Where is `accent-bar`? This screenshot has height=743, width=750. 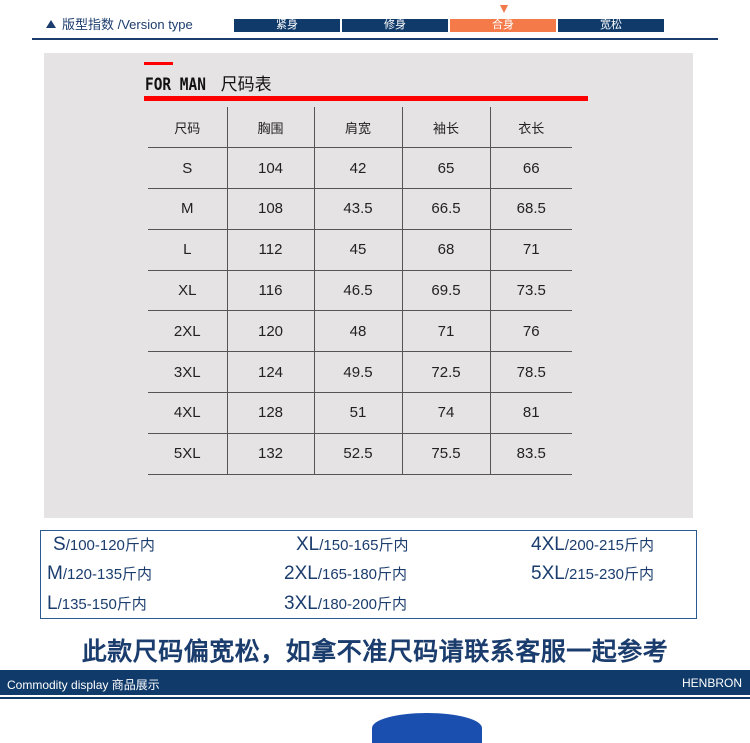
accent-bar is located at coordinates (158, 63).